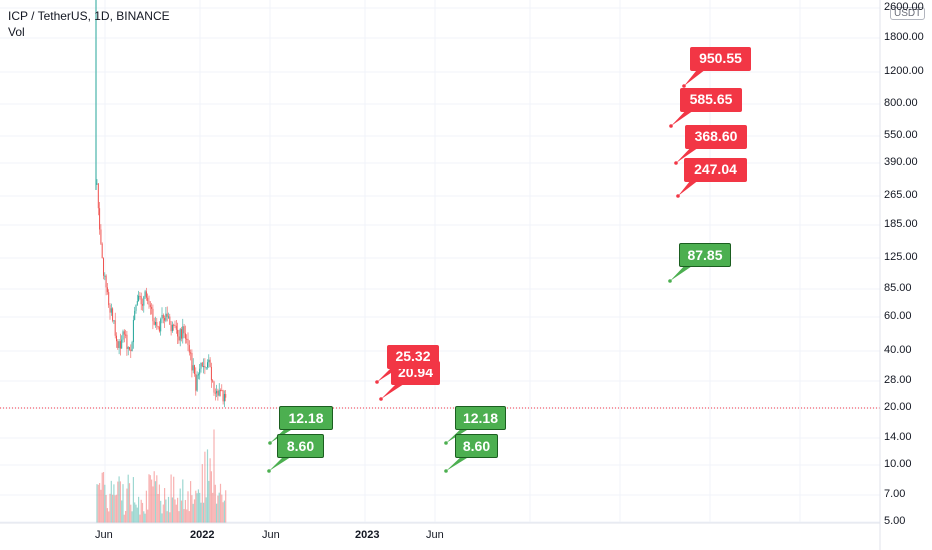  Describe the element at coordinates (89, 16) in the screenshot. I see `symbol-title: ICP / TetherUS, 1D, BINANCE` at that location.